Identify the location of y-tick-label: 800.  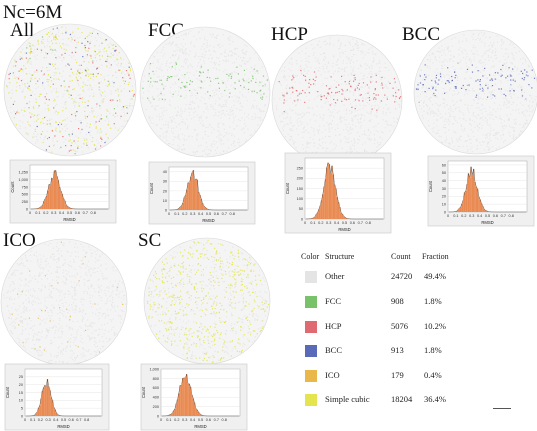
(156, 379).